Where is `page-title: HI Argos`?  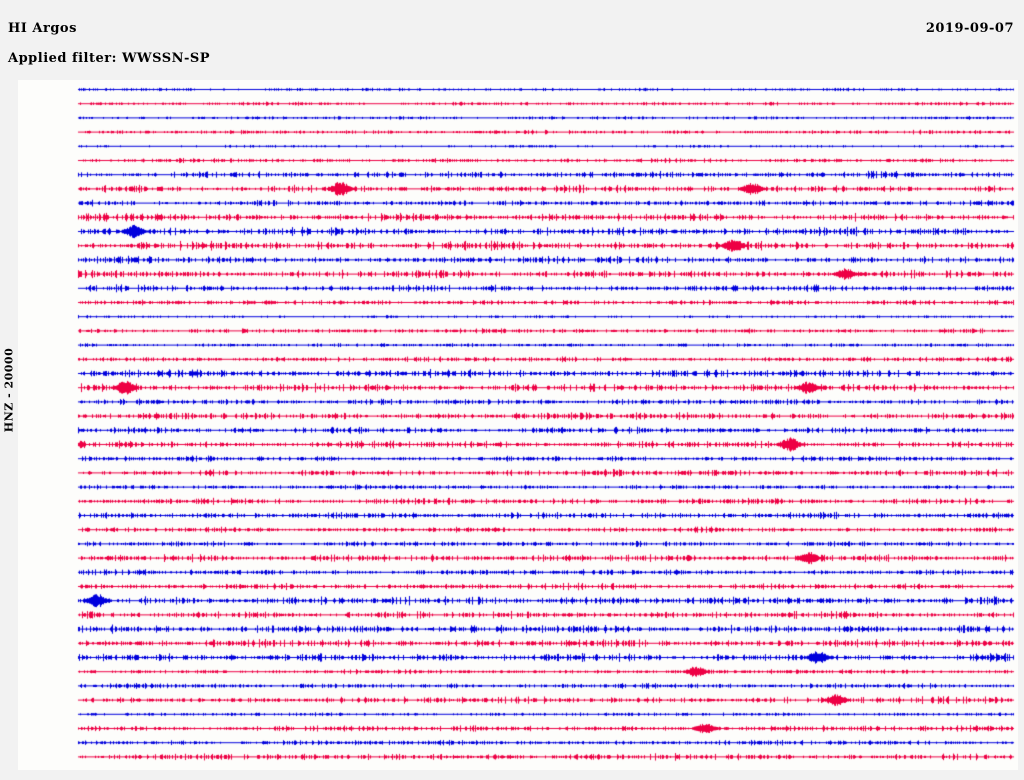
page-title: HI Argos is located at coordinates (42, 28).